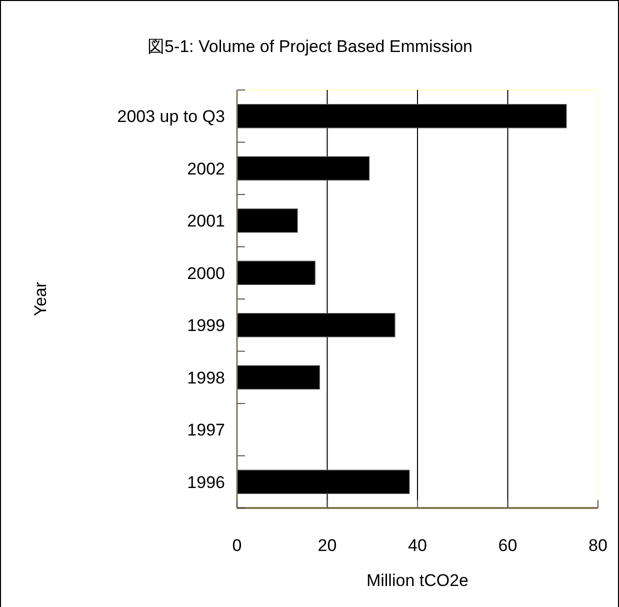 The height and width of the screenshot is (607, 619). I want to click on x-tick-label: 0, so click(237, 545).